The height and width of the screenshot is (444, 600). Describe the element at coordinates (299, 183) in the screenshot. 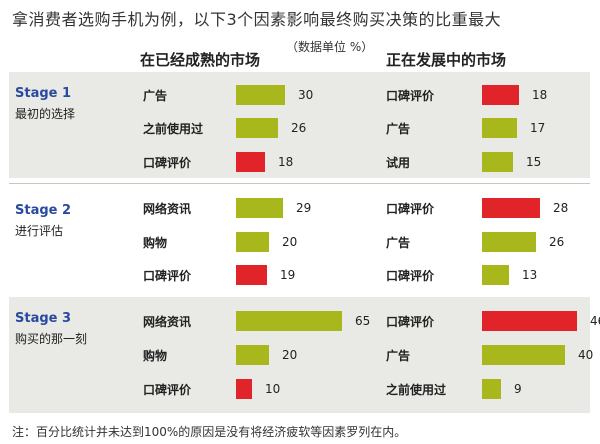

I see `stage-divider` at that location.